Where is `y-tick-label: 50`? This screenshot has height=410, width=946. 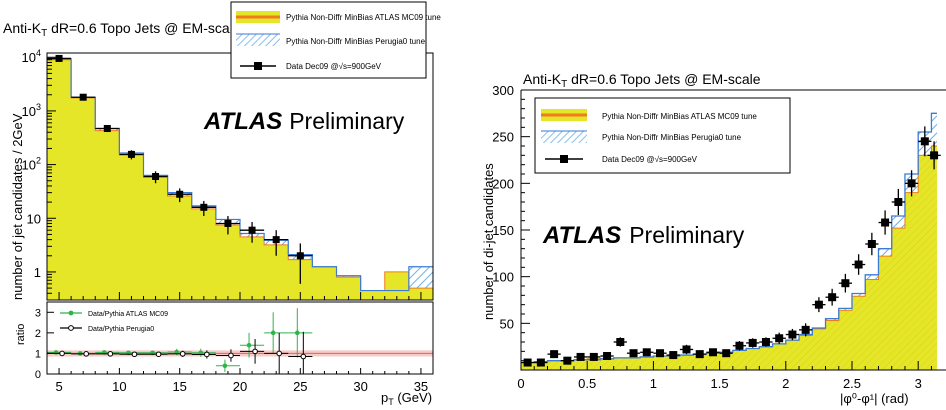 y-tick-label: 50 is located at coordinates (507, 323).